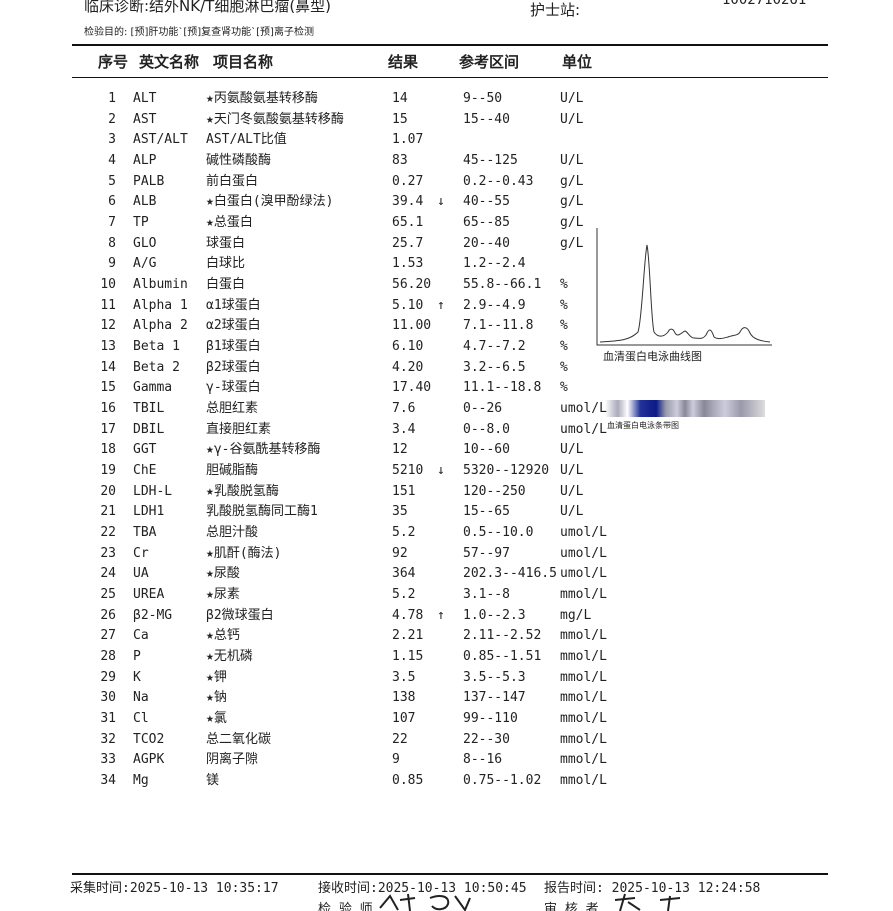 Image resolution: width=893 pixels, height=911 pixels. Describe the element at coordinates (233, 367) in the screenshot. I see `cell-name: β2球蛋白` at that location.